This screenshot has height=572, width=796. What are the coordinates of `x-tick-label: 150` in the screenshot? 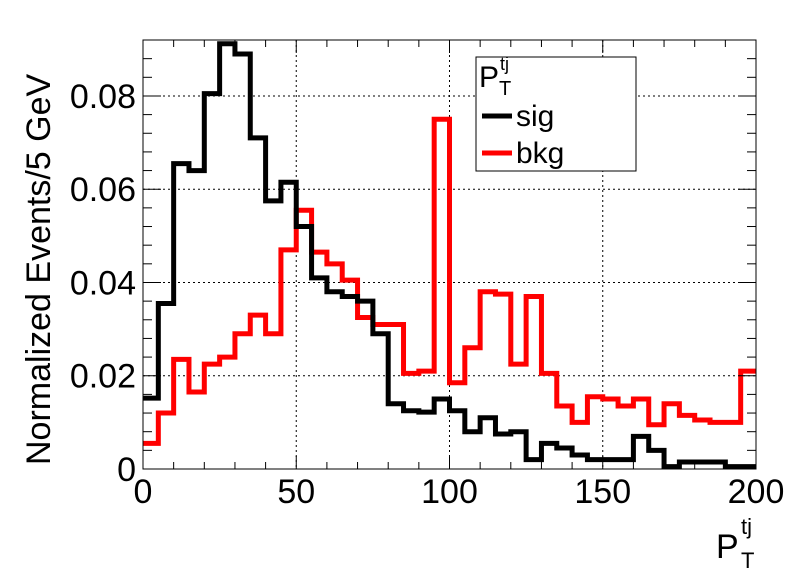 It's located at (602, 492).